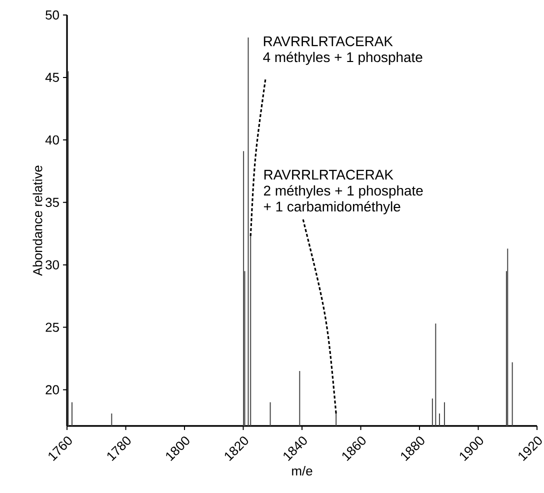  What do you see at coordinates (52, 139) in the screenshot?
I see `y-tick-label: 40` at bounding box center [52, 139].